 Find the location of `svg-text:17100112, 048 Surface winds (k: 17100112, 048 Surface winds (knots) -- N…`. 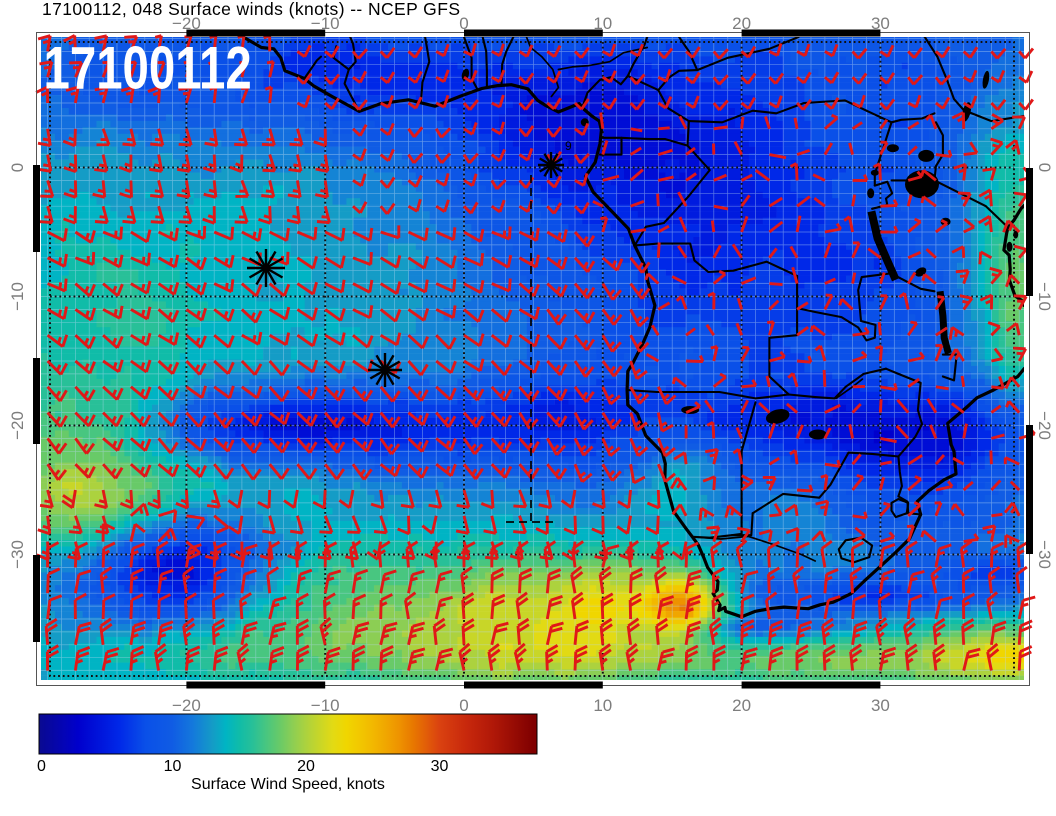

svg-text:17100112, 048 Surface winds (k: 17100112, 048 Surface winds (knots) -- N… is located at coordinates (251, 9).